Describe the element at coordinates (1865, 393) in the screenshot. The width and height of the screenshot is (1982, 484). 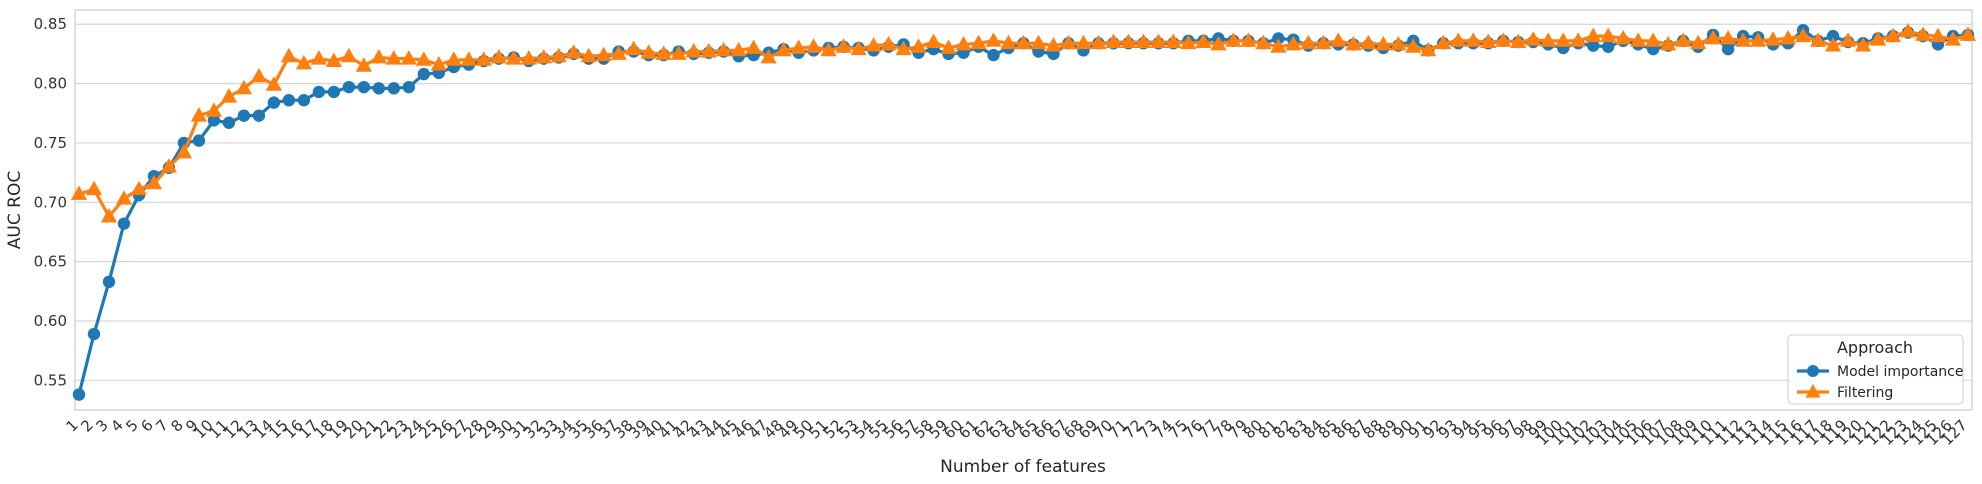
I see `legend-label: Filtering` at that location.